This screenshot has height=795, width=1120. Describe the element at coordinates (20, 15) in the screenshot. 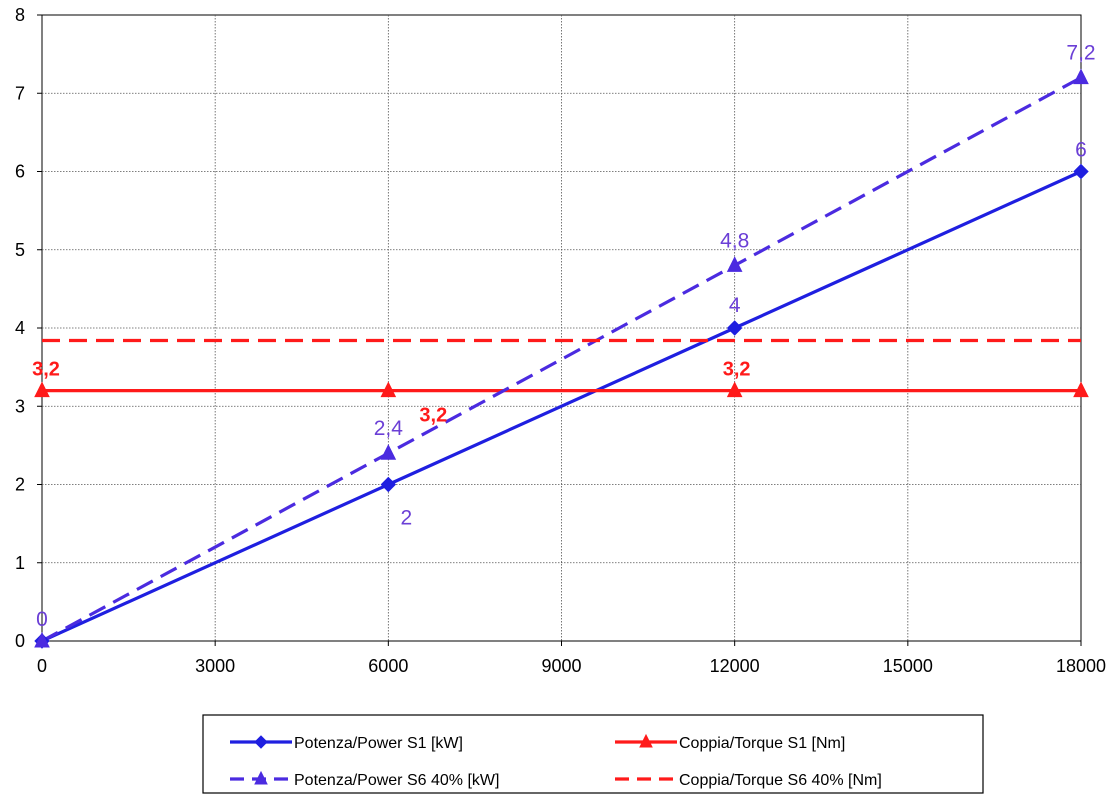

I see `y-tick-label: 8` at that location.